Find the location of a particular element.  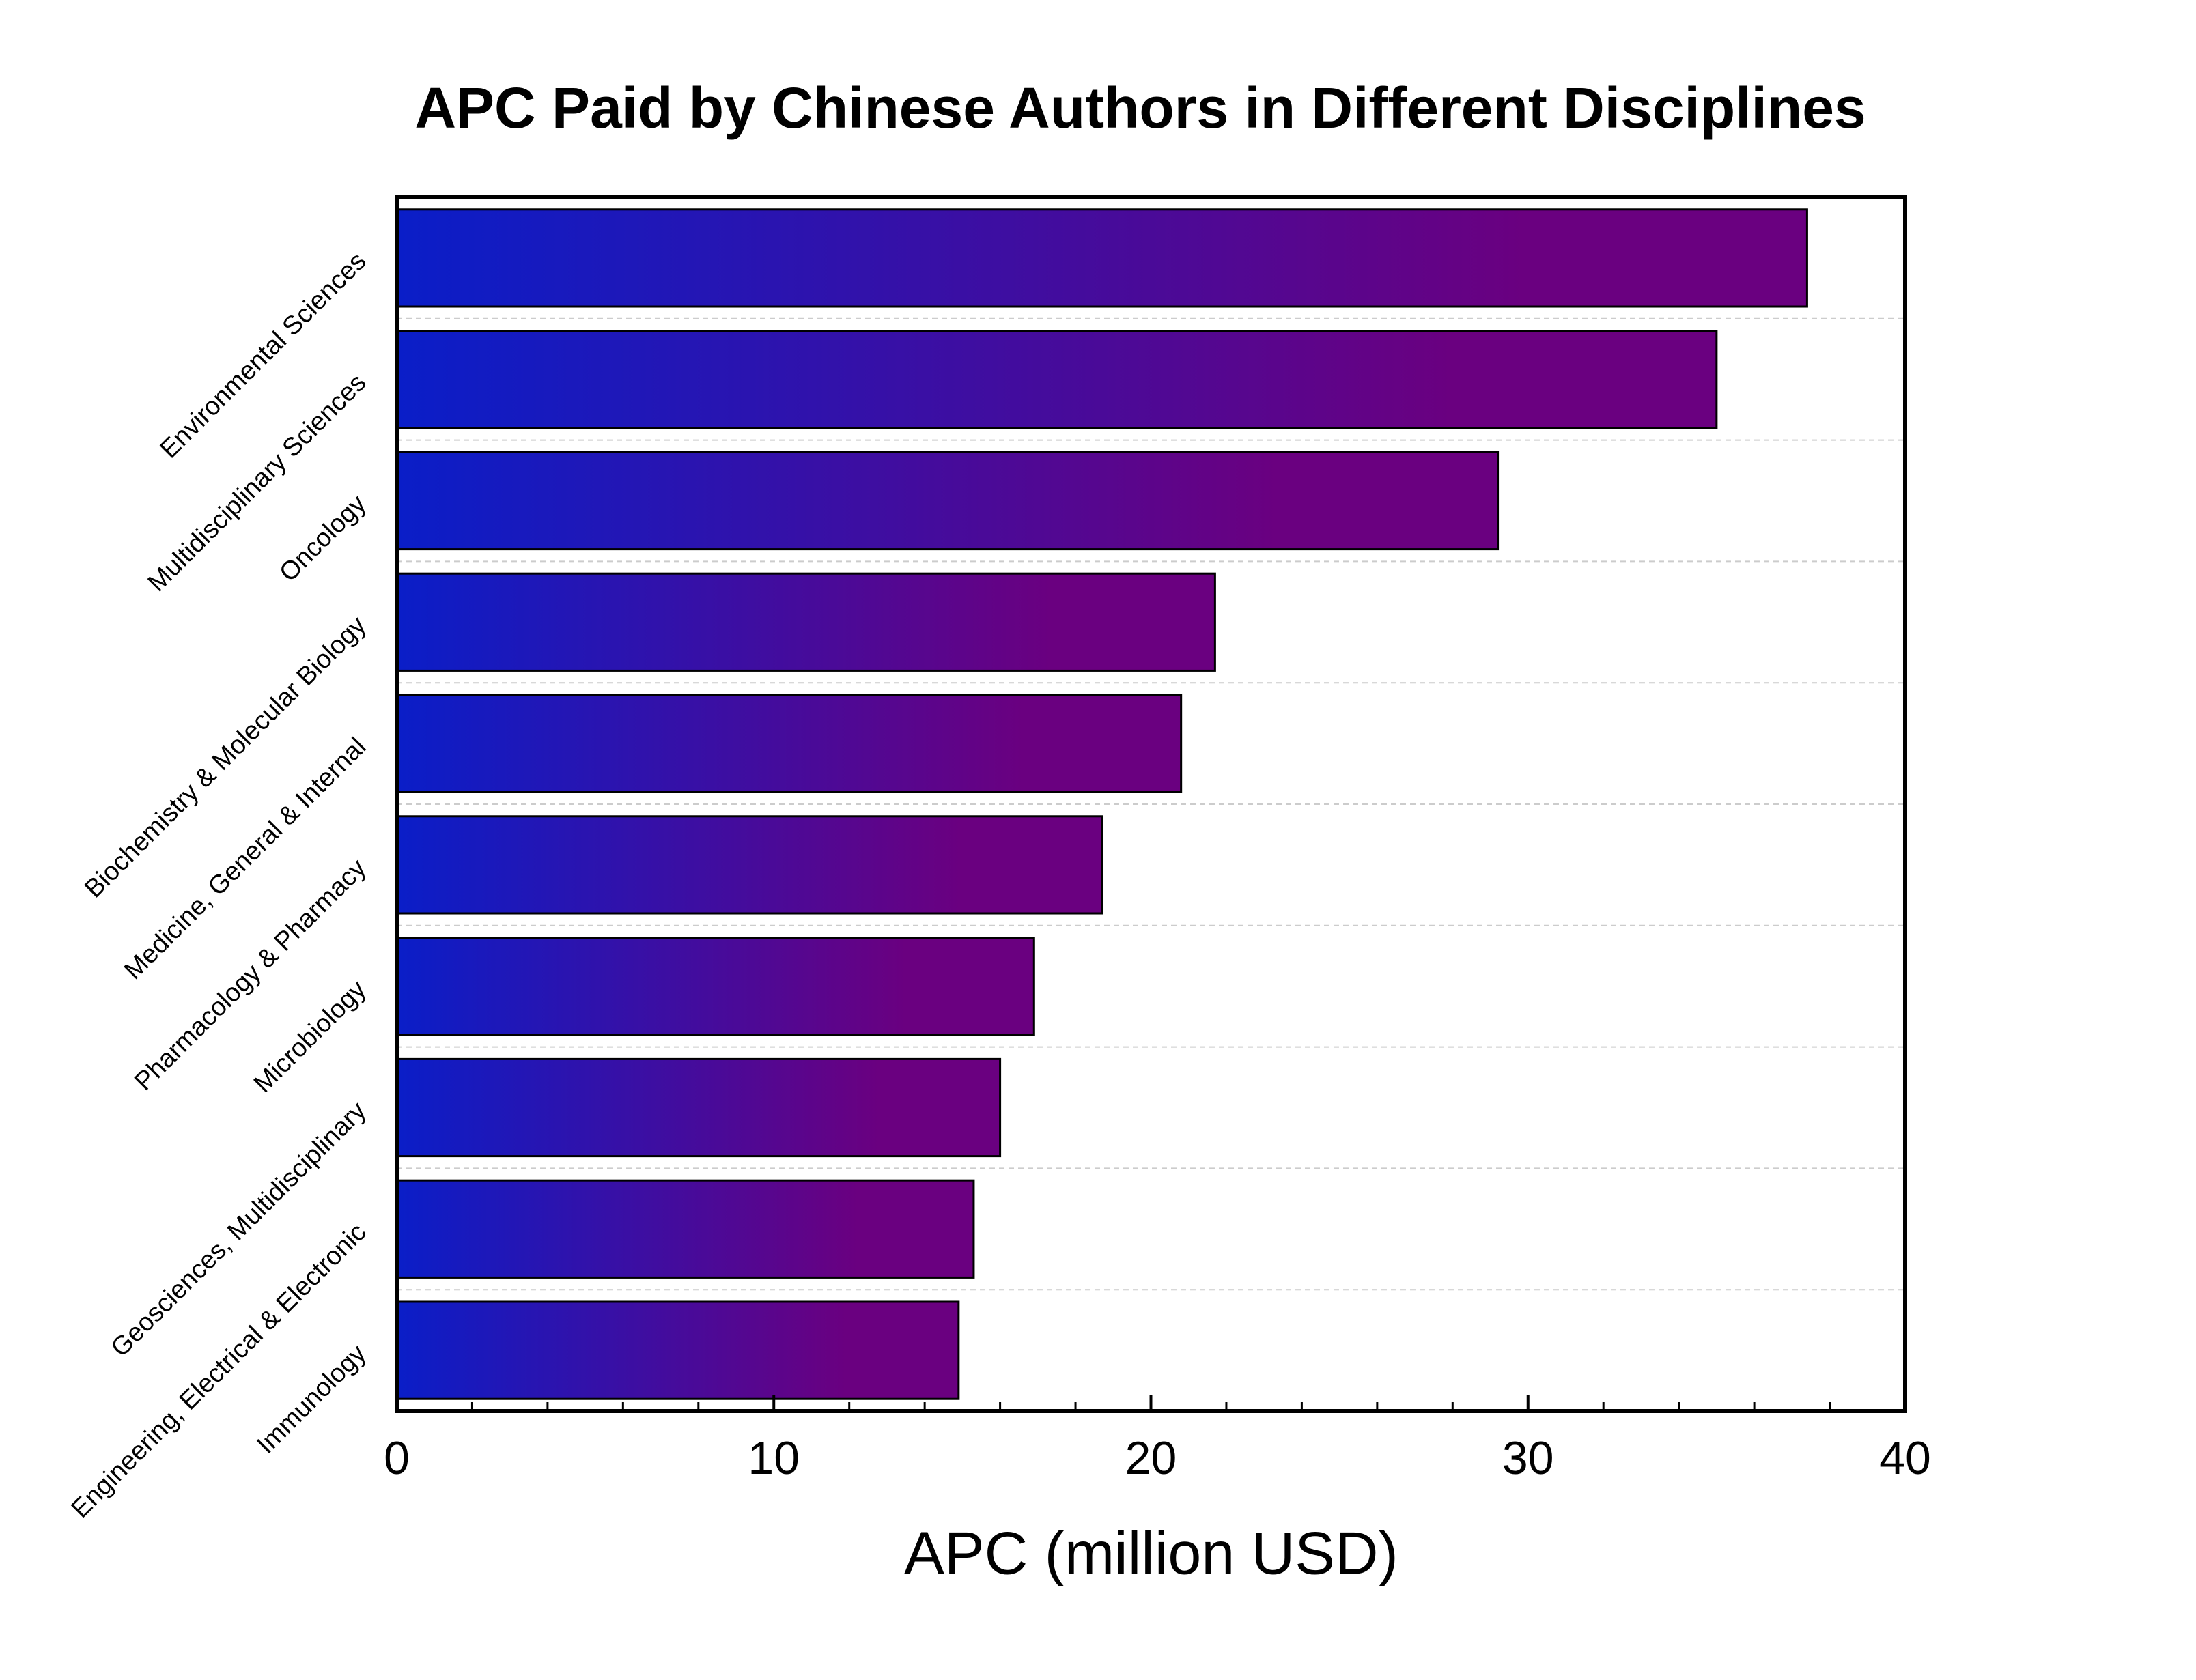

y-tick-label: Immunology is located at coordinates (311, 1399).